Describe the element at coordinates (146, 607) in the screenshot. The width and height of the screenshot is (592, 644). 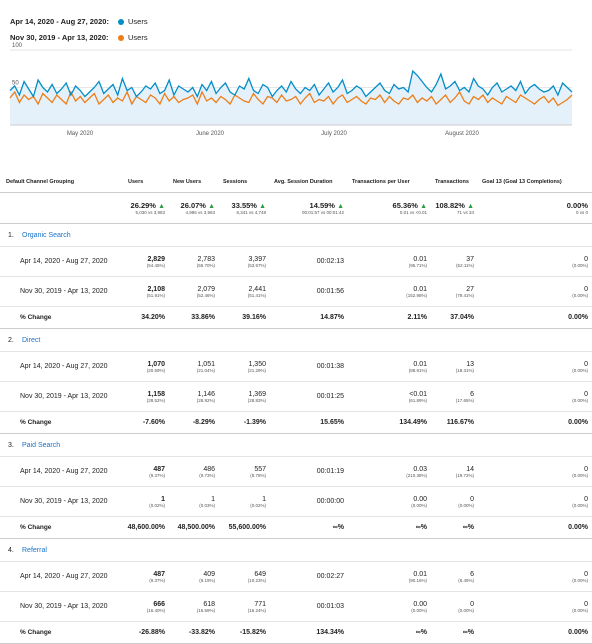
I see `metric-cell: 666 (16.40%)` at that location.